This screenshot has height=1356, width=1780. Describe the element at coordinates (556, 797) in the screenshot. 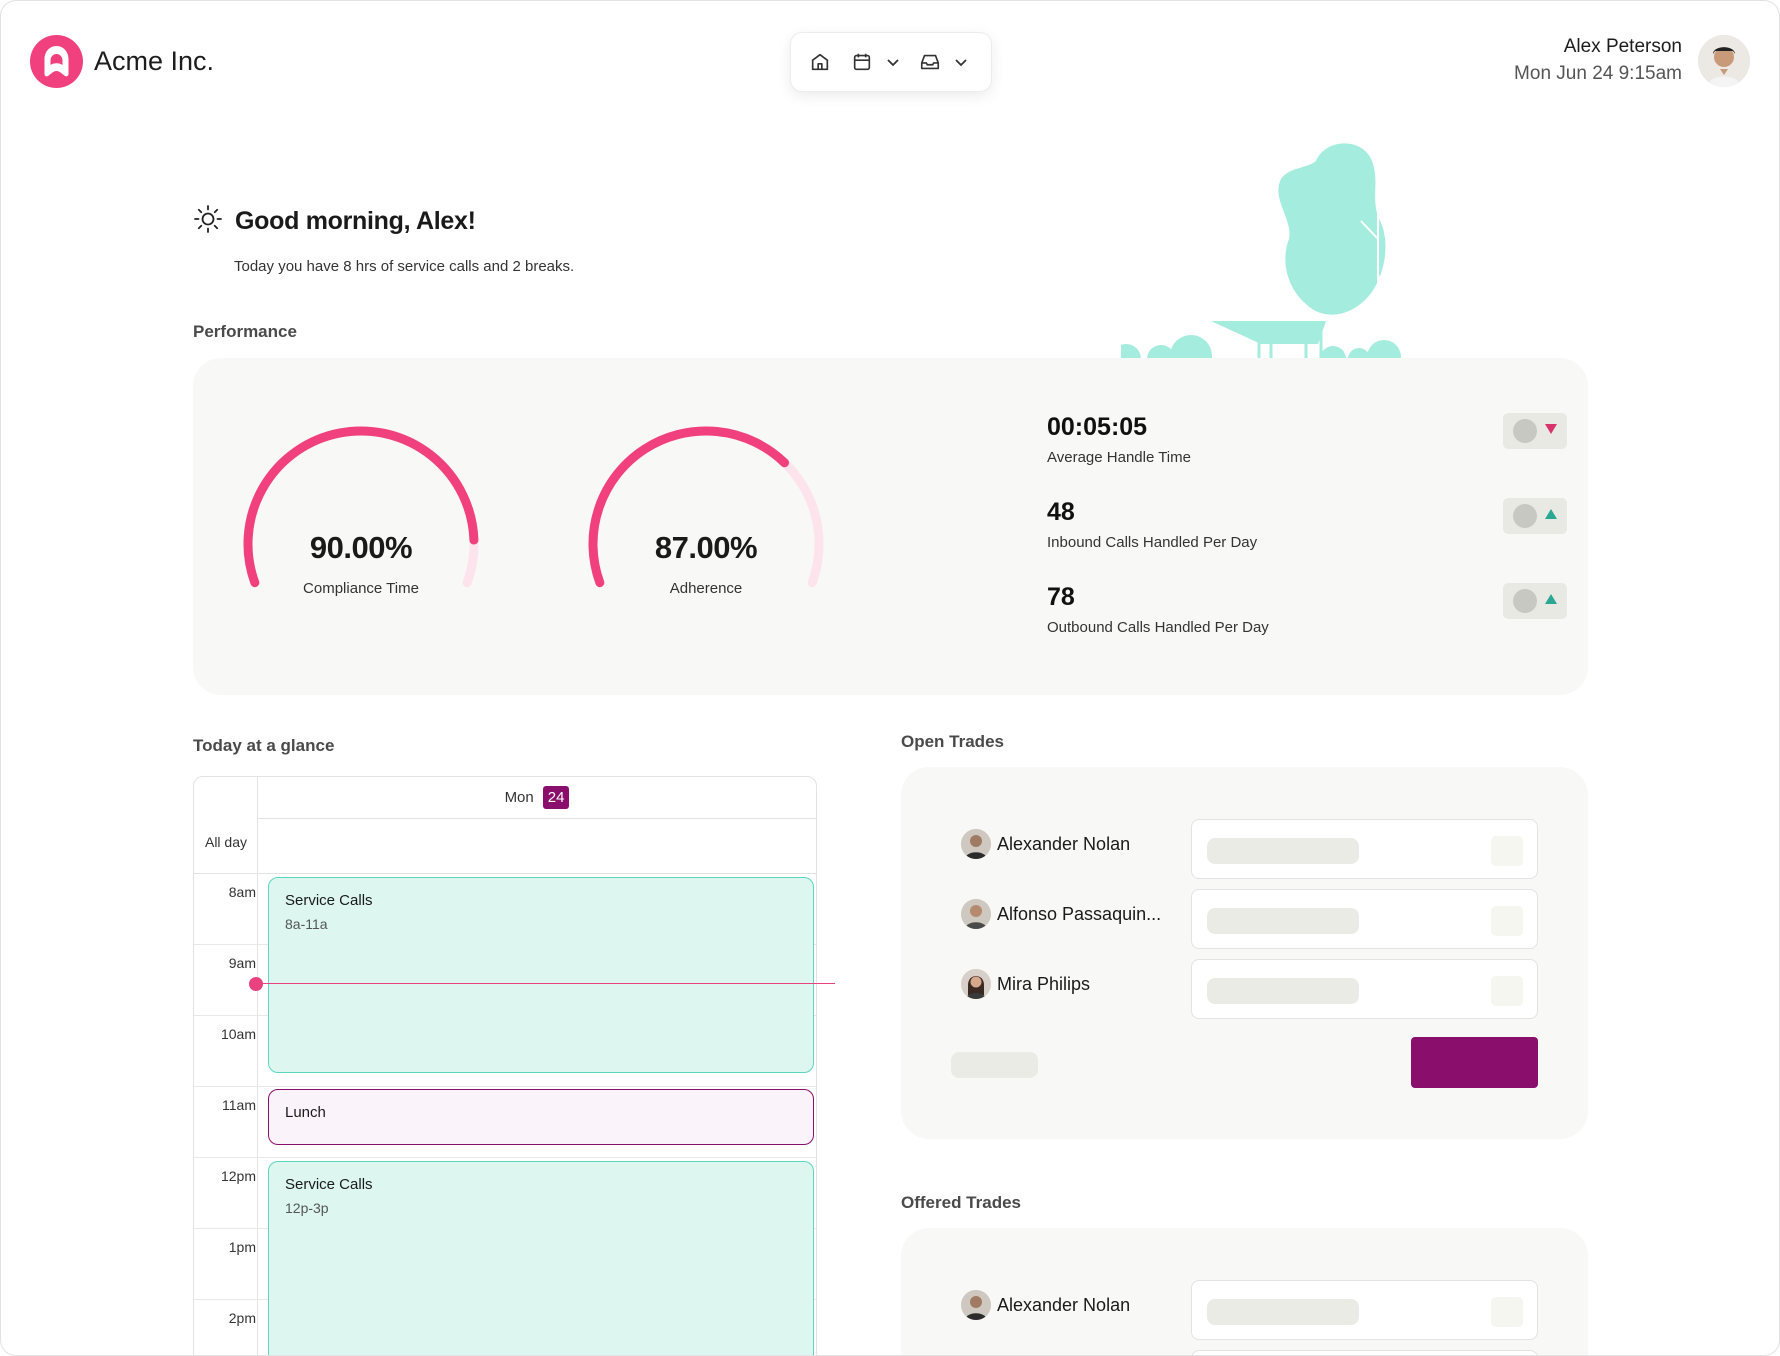

I see `day-number-badge: 24` at that location.